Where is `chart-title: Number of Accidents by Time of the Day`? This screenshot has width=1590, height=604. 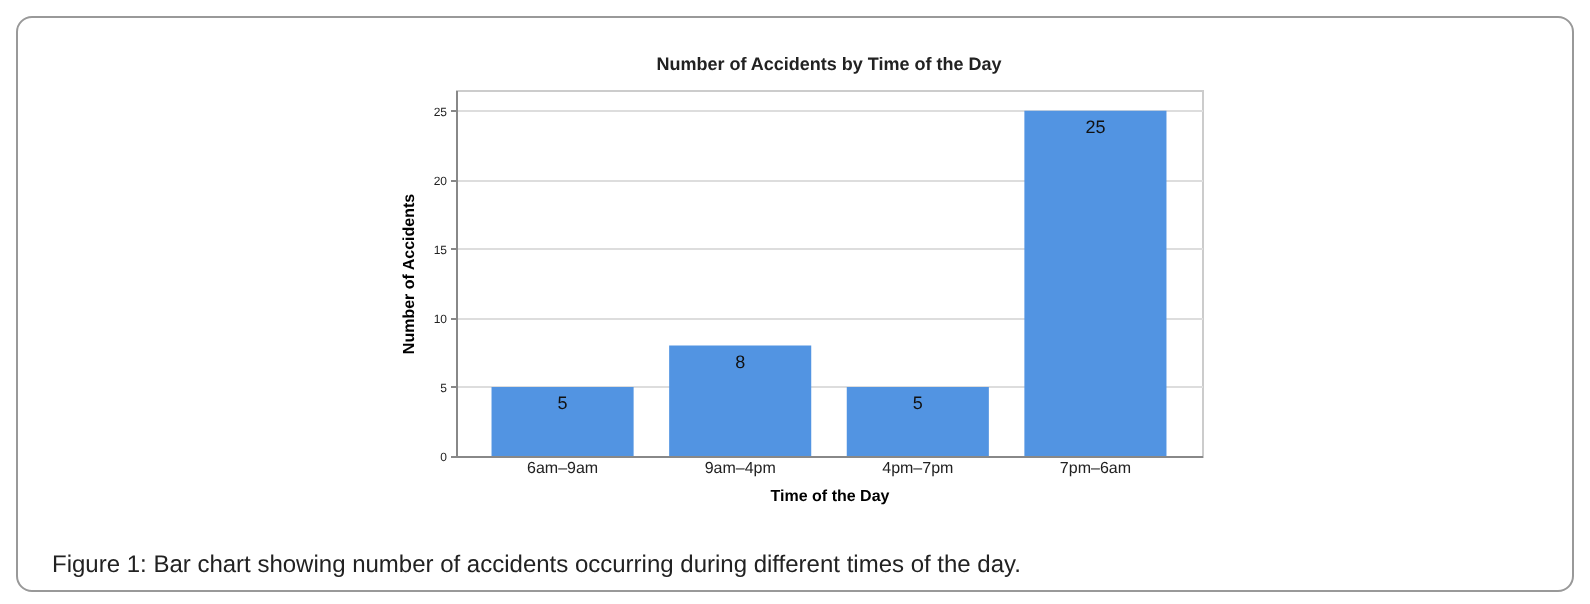 chart-title: Number of Accidents by Time of the Day is located at coordinates (829, 64).